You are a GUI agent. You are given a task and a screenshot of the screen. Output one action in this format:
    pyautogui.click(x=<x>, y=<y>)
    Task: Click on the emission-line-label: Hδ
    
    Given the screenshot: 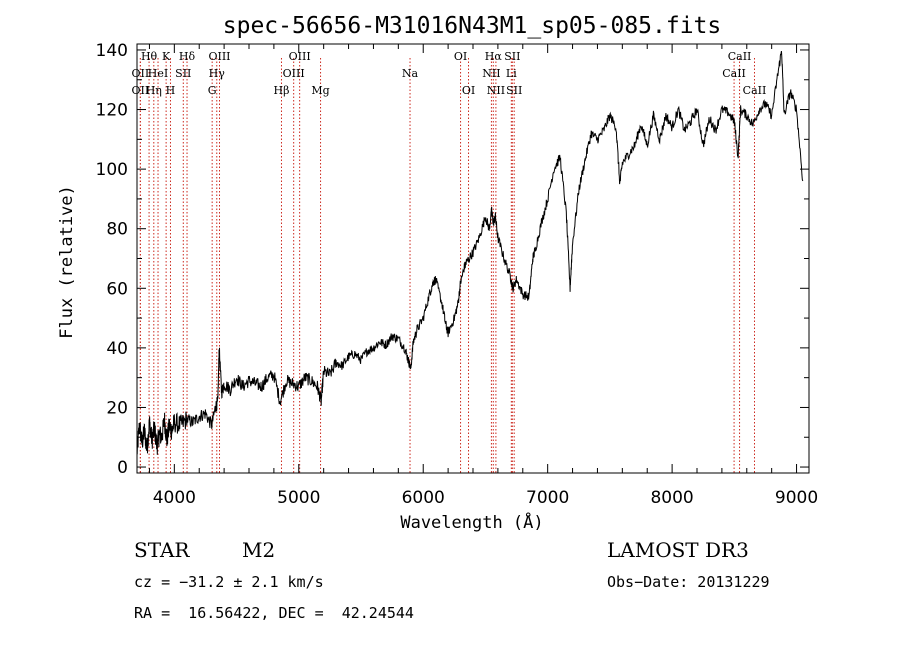 What is the action you would take?
    pyautogui.click(x=187, y=56)
    